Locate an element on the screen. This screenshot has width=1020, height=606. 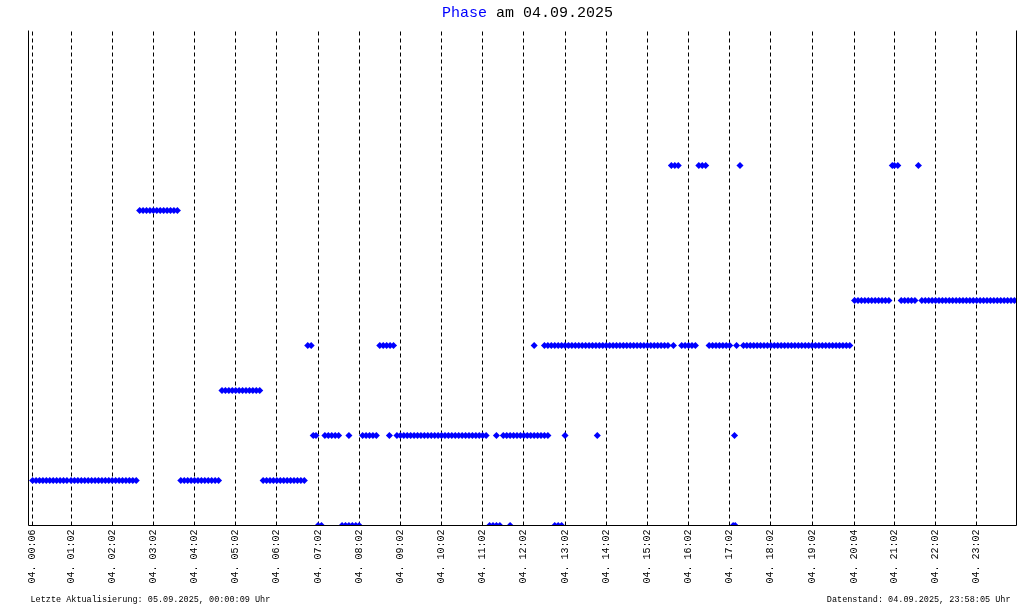
x-tick-label: 04. 19:02 is located at coordinates (812, 556).